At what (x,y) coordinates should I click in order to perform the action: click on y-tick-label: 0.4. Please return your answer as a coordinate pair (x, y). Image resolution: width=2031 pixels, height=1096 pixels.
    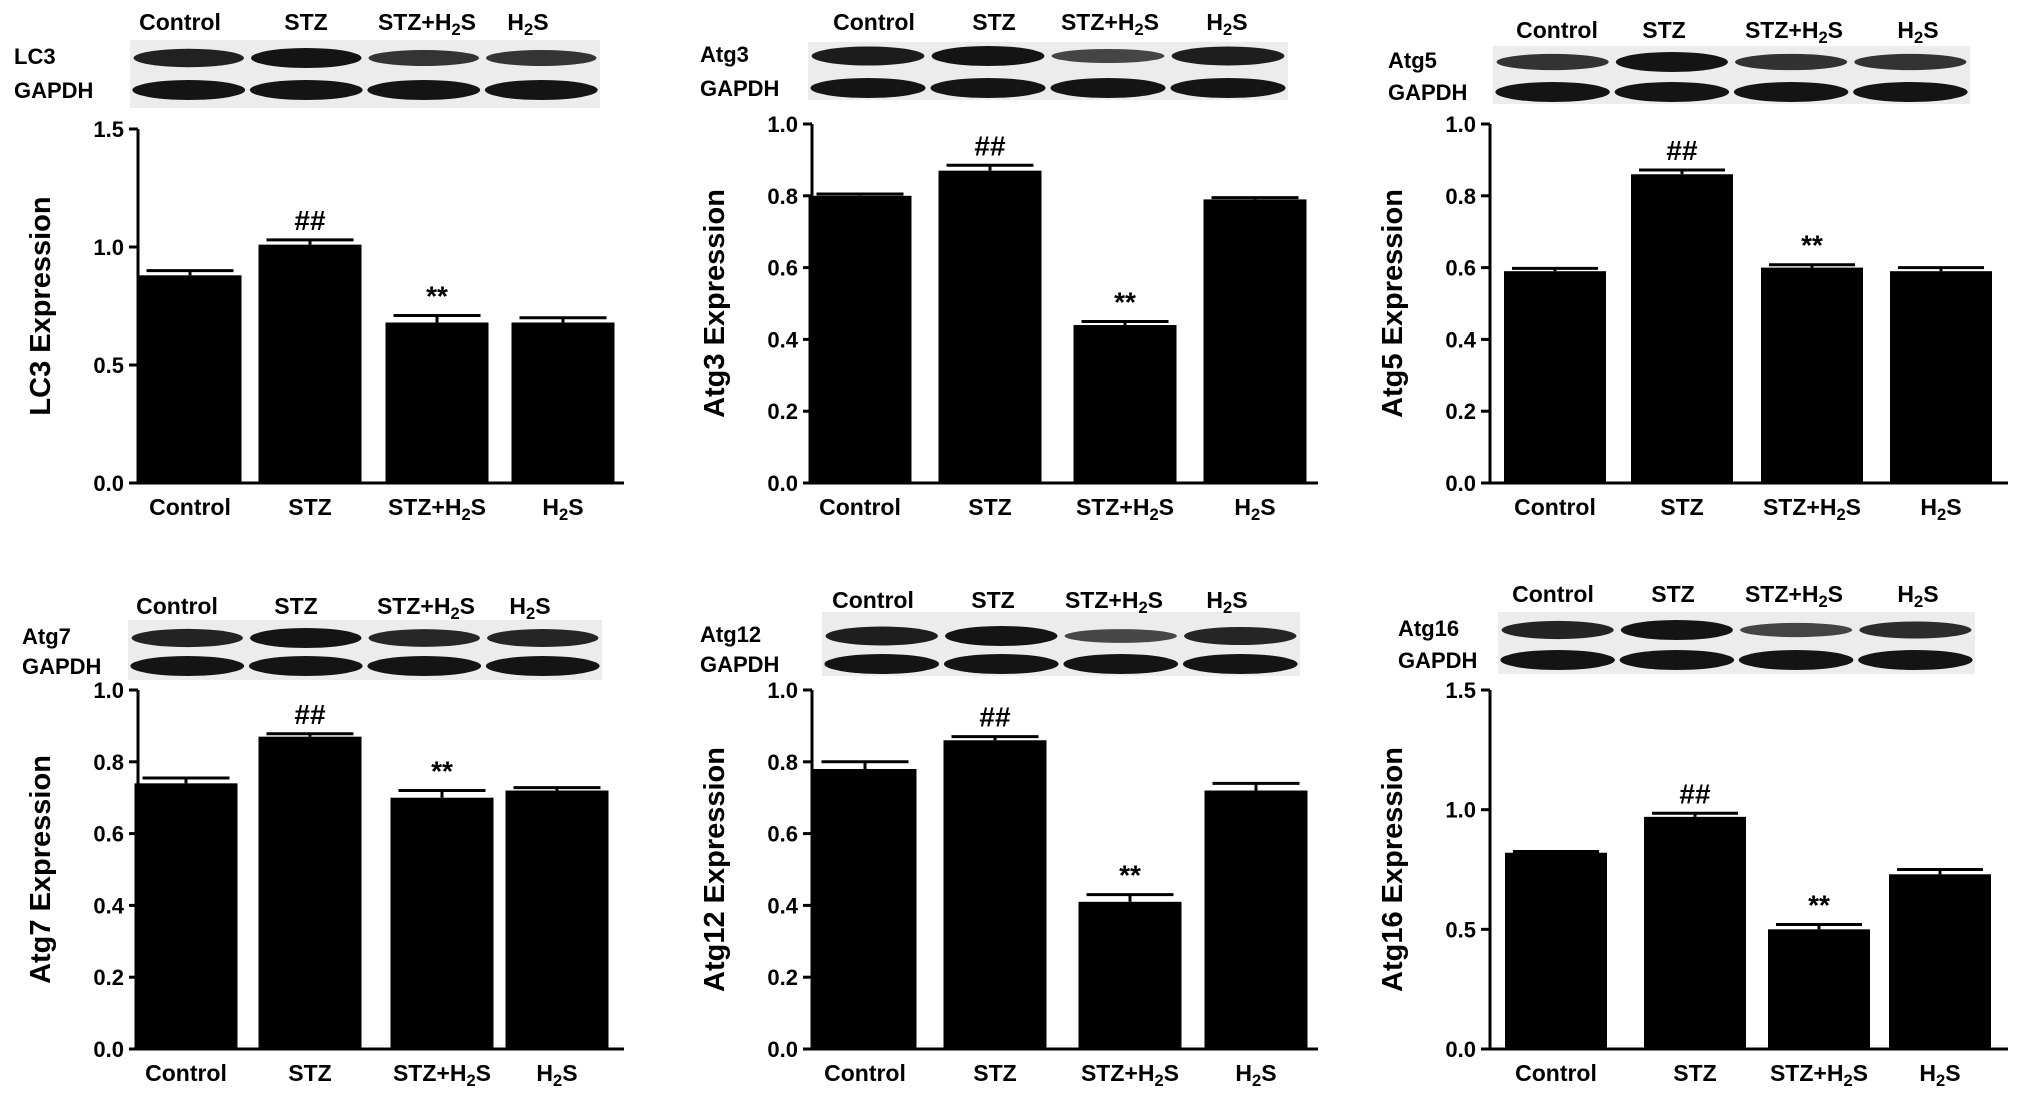
    Looking at the image, I should click on (108, 905).